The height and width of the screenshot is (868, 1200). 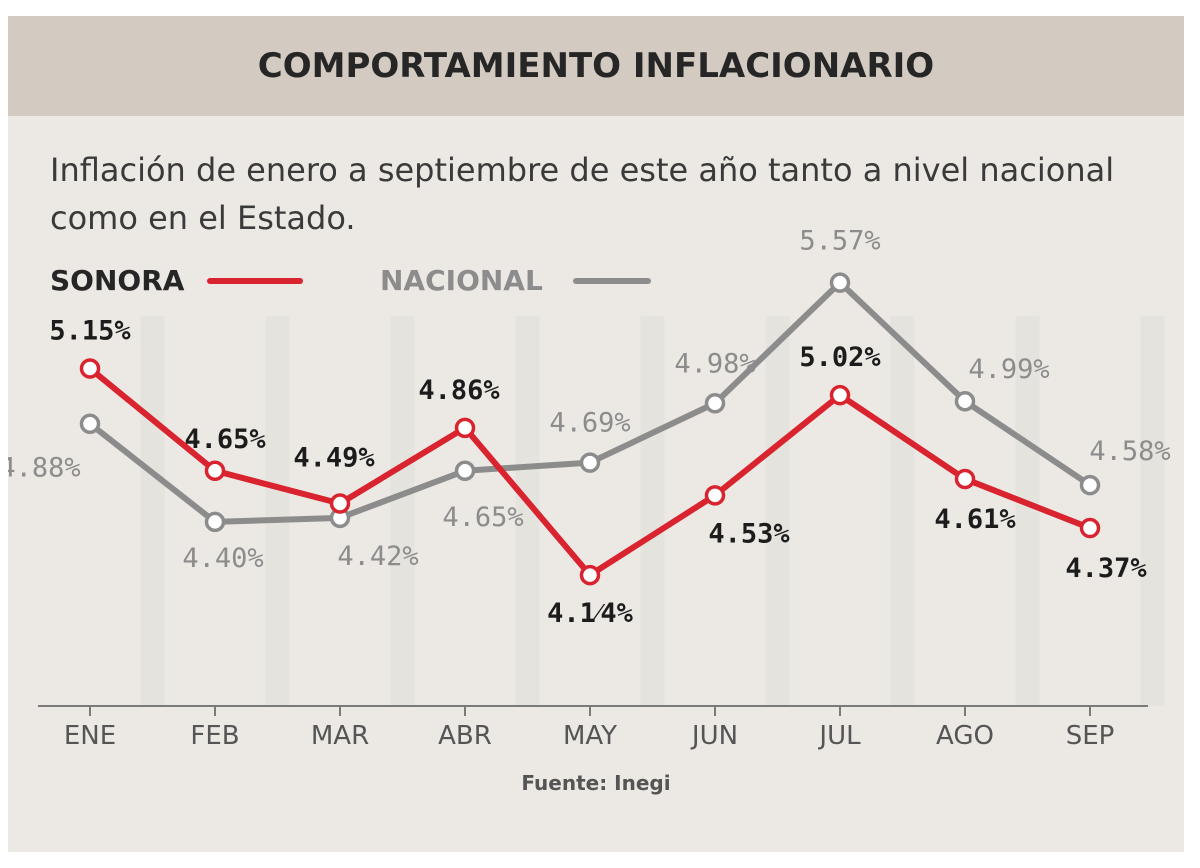 What do you see at coordinates (90, 736) in the screenshot?
I see `x-tick-label: ENE` at bounding box center [90, 736].